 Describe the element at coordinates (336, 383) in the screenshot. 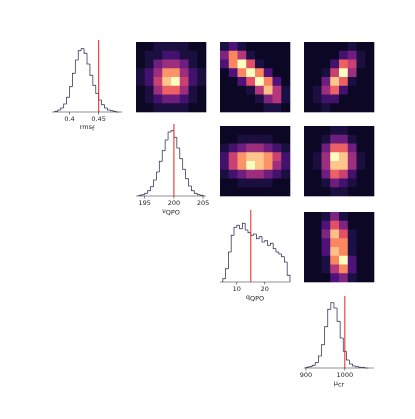

I see `x-axis-label-text: μ` at that location.